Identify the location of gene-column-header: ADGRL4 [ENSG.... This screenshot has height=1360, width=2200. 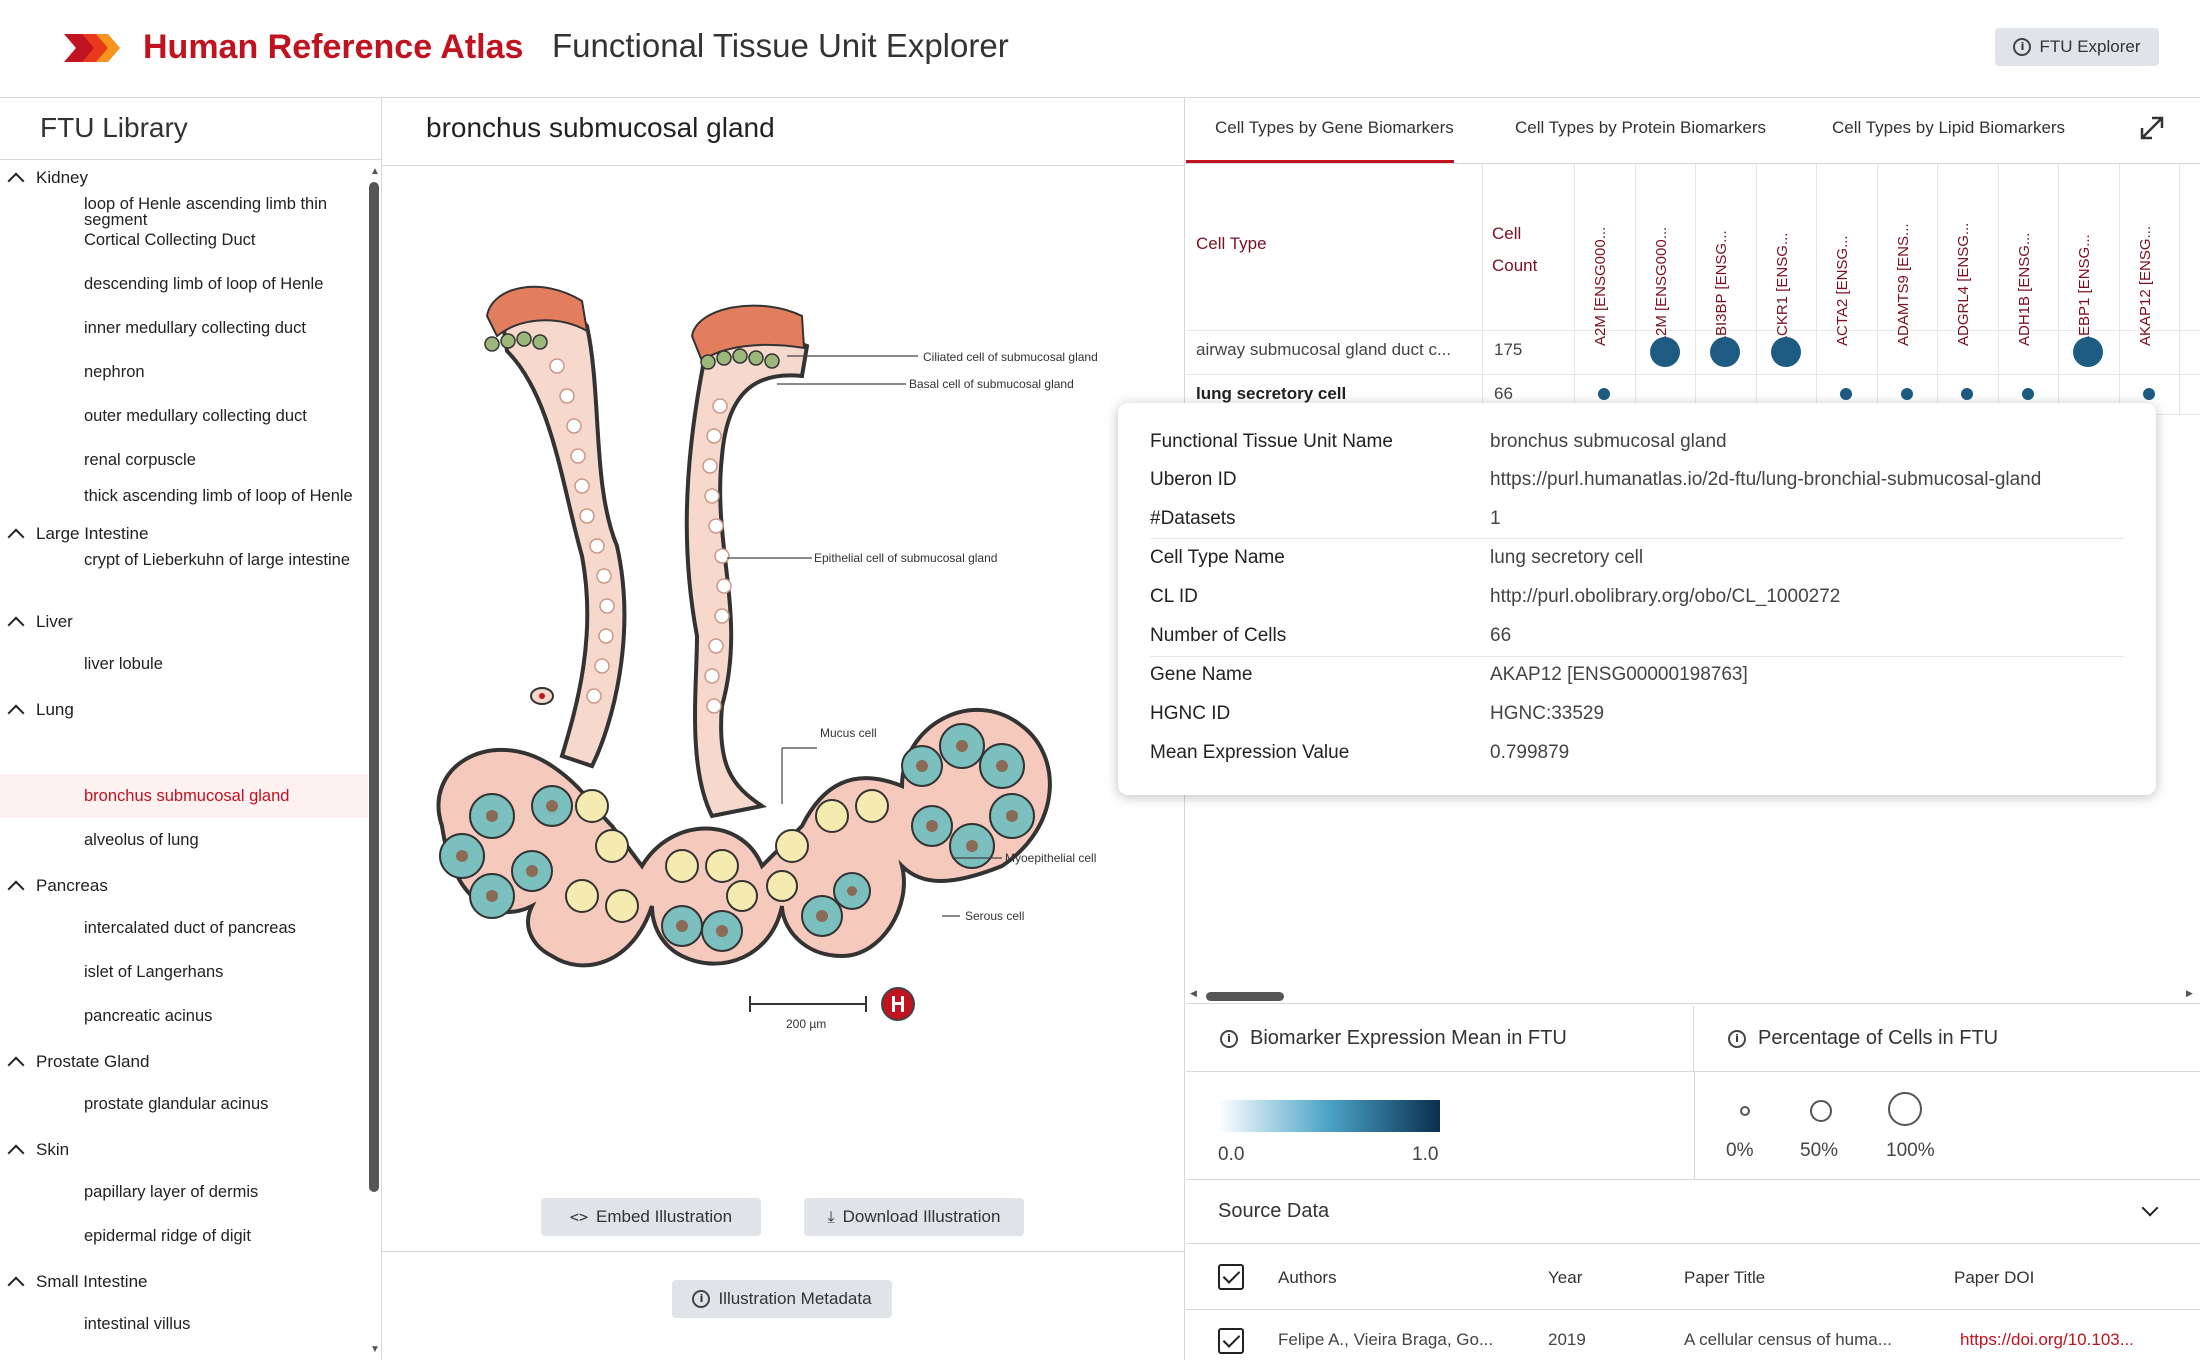
(1963, 284).